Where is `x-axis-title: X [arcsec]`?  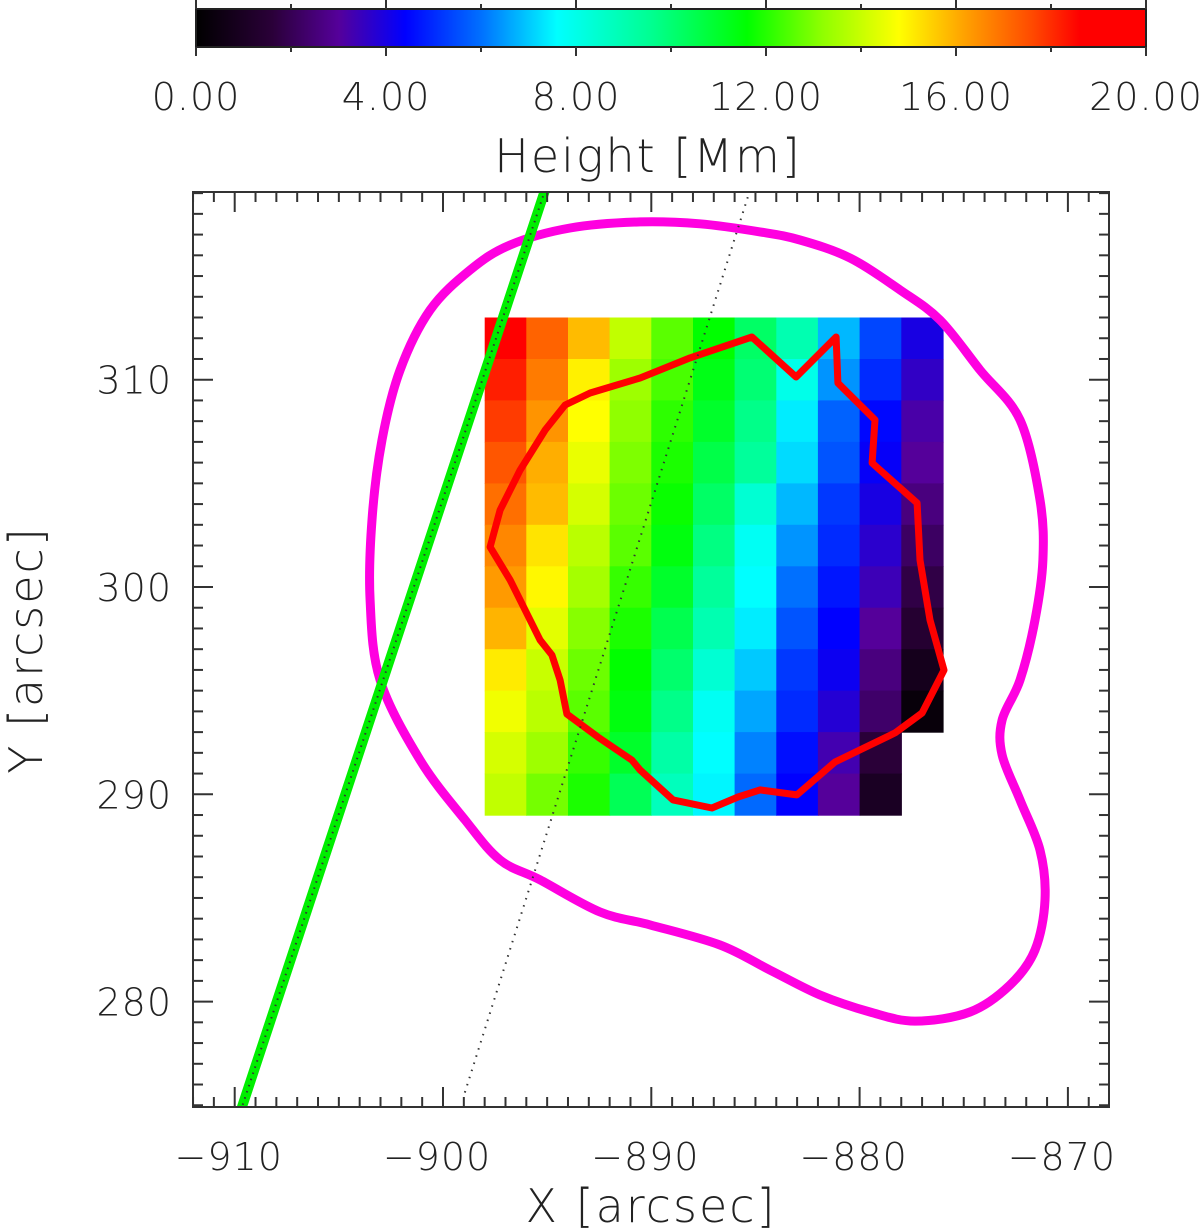 x-axis-title: X [arcsec] is located at coordinates (651, 1205).